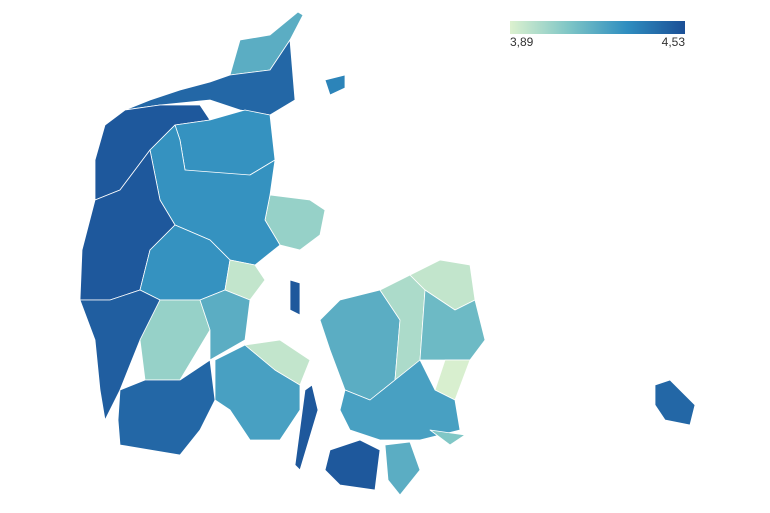 This screenshot has width=770, height=513. What do you see at coordinates (674, 42) in the screenshot?
I see `legend-max-label: 4,53` at bounding box center [674, 42].